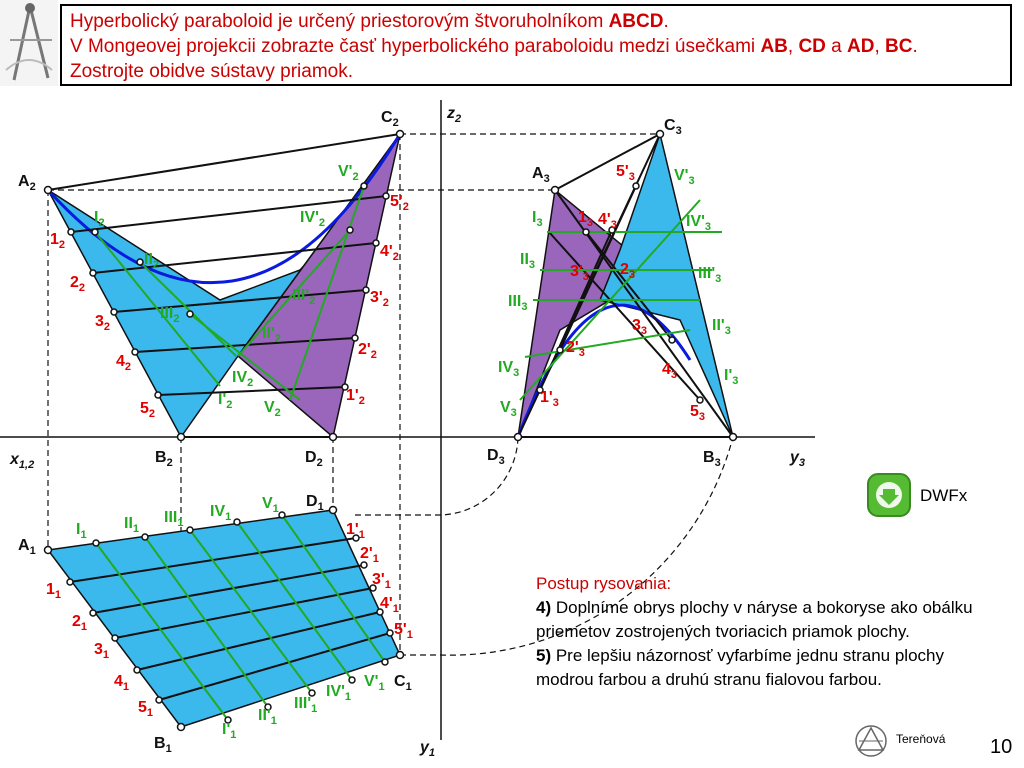 This screenshot has width=1024, height=768. What do you see at coordinates (508, 369) in the screenshot?
I see `label-IV-3: IV3` at bounding box center [508, 369].